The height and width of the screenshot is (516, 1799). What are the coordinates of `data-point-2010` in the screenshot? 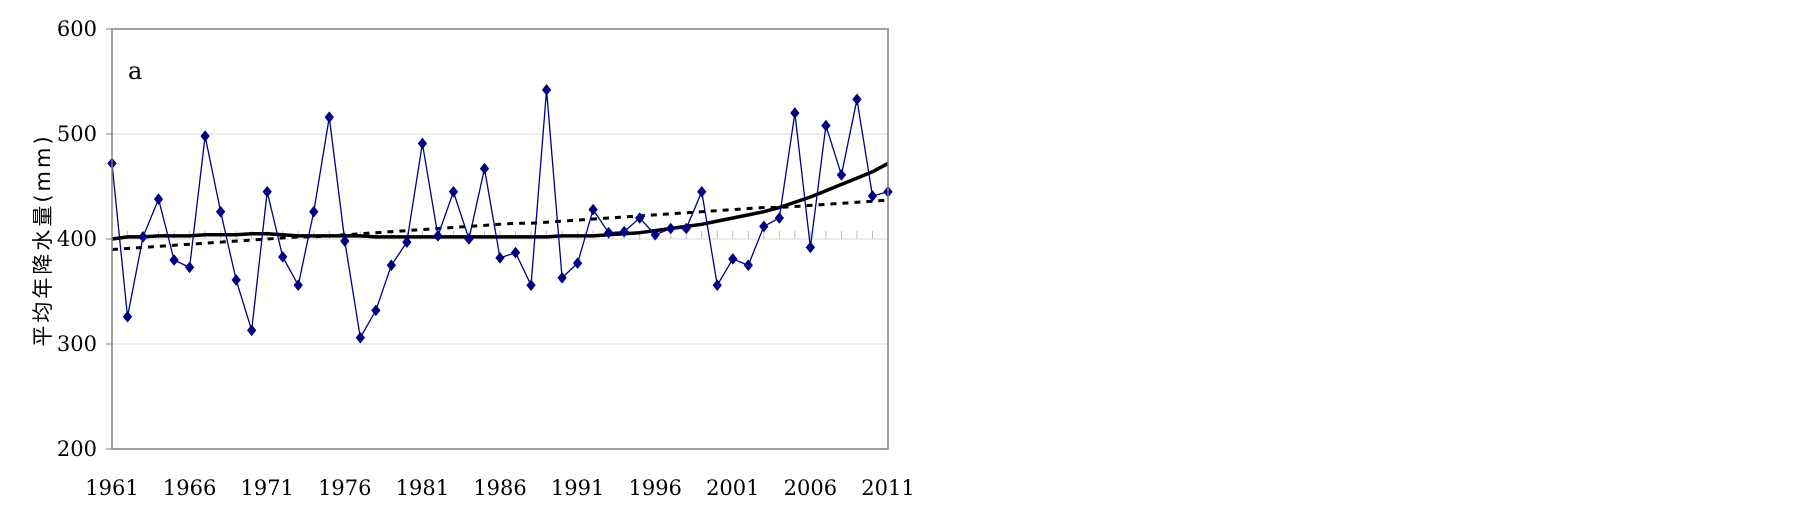 It's located at (872, 196).